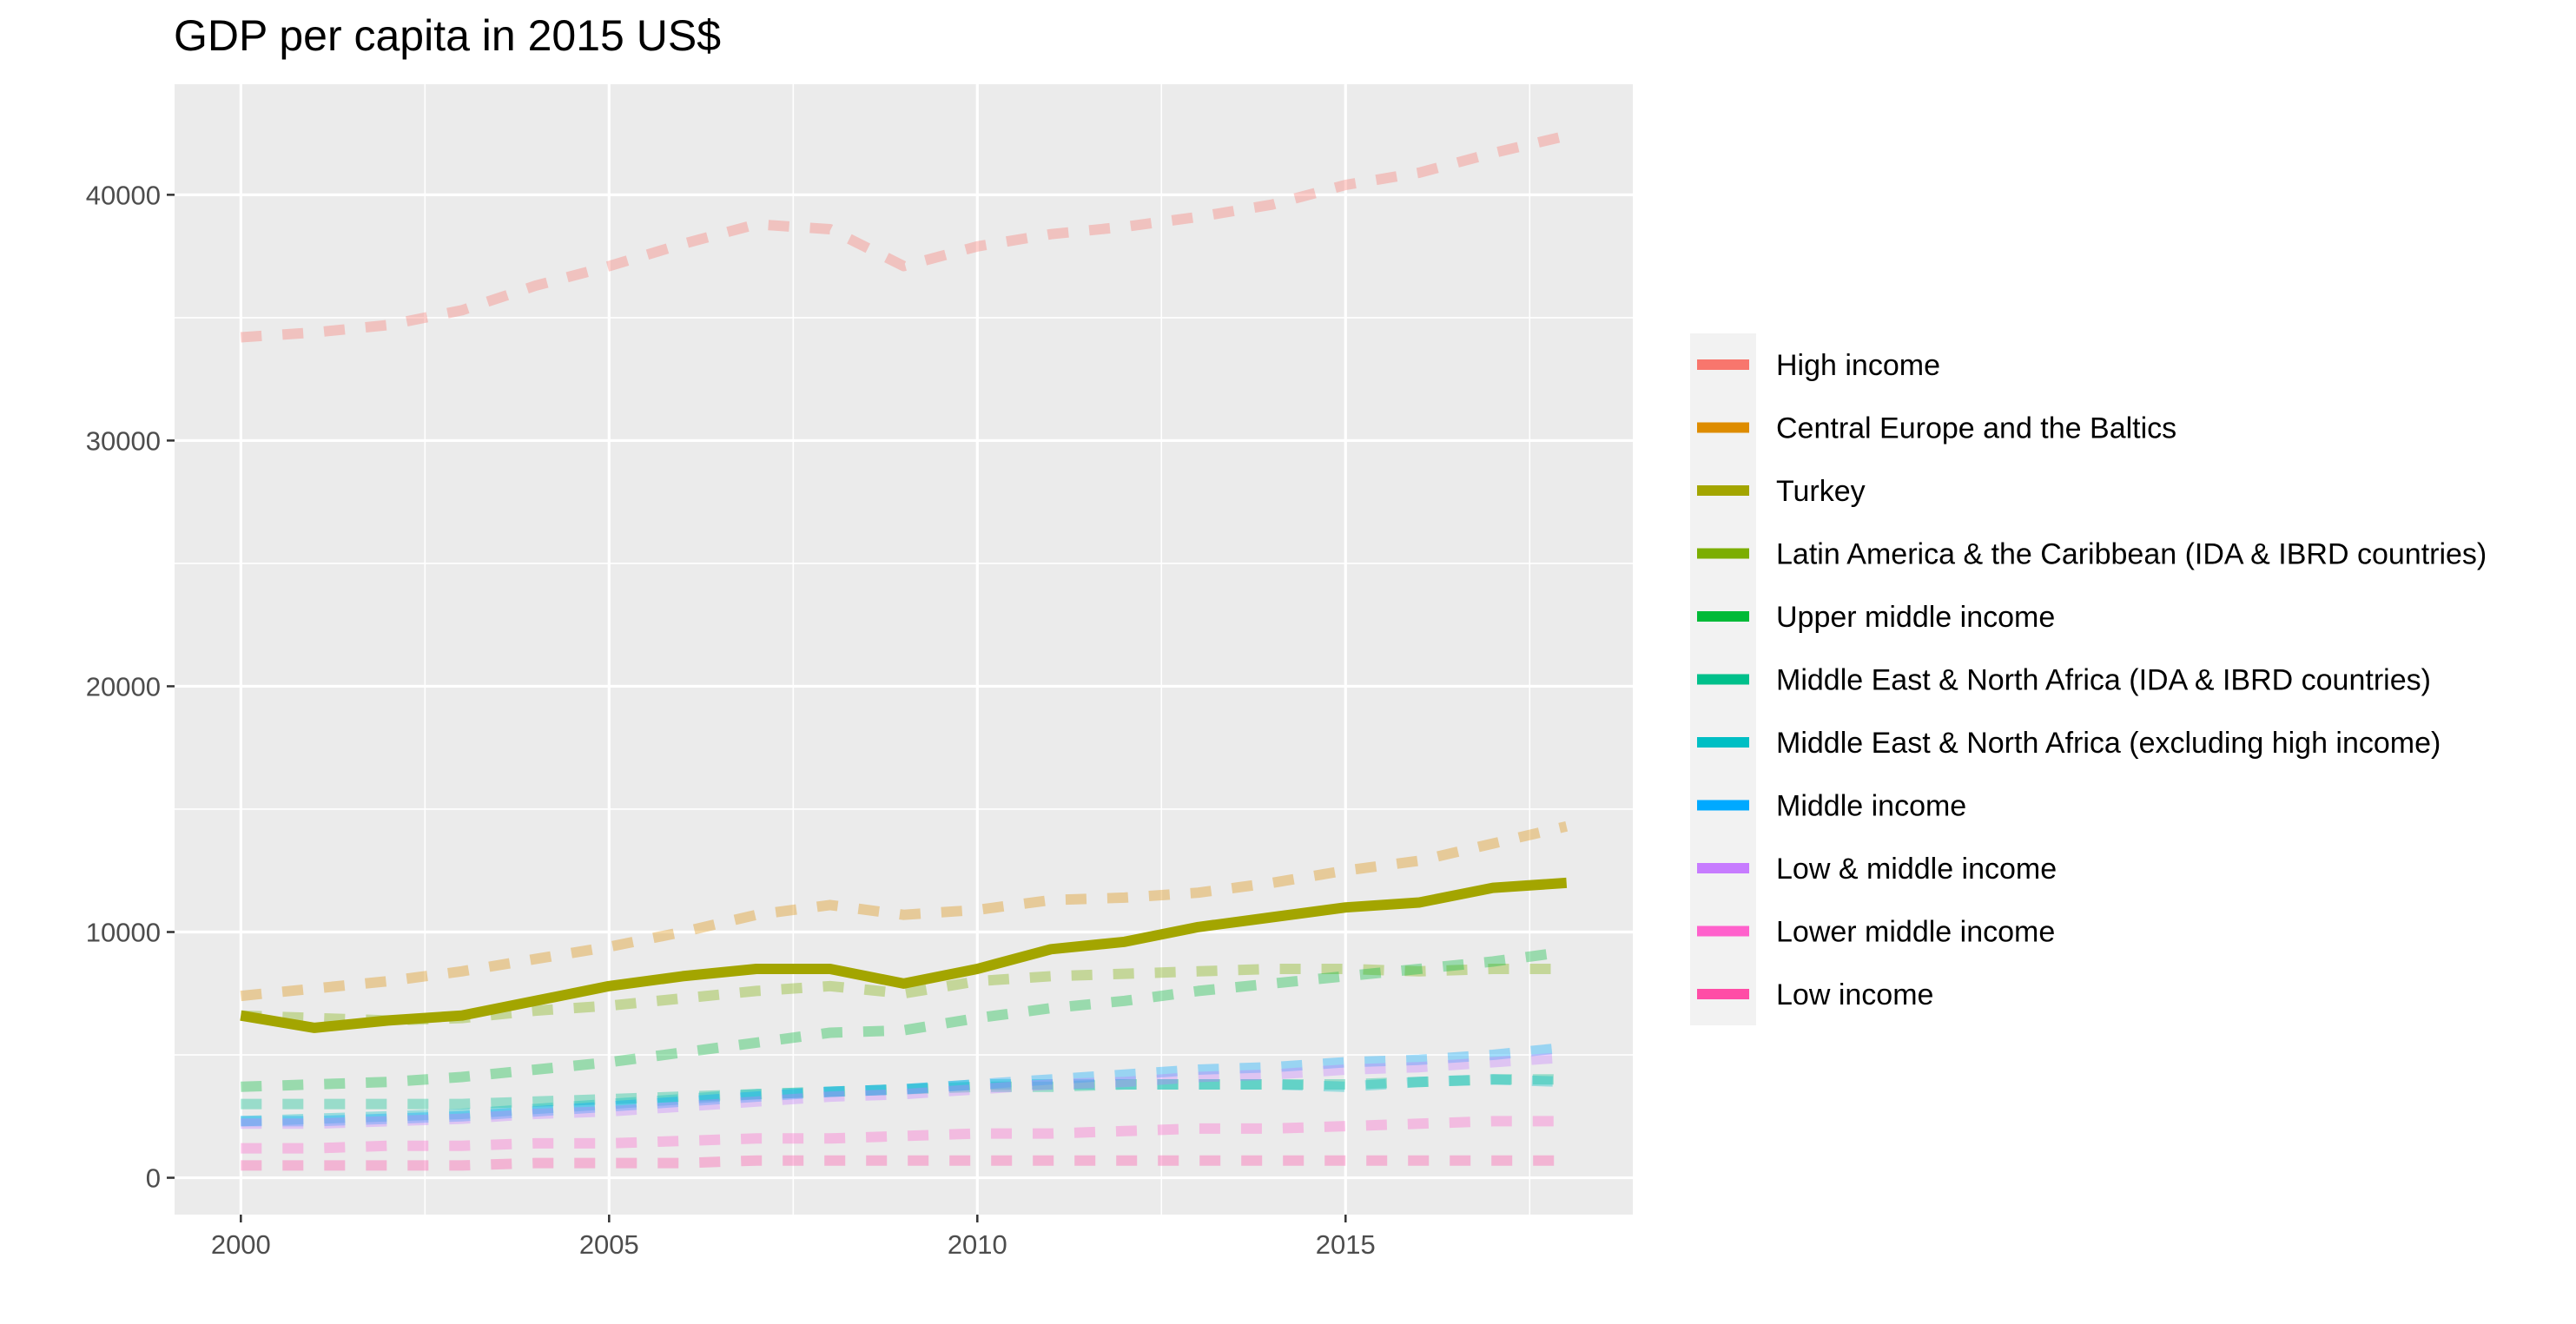  Describe the element at coordinates (123, 933) in the screenshot. I see `y-tick-label: 10000` at that location.